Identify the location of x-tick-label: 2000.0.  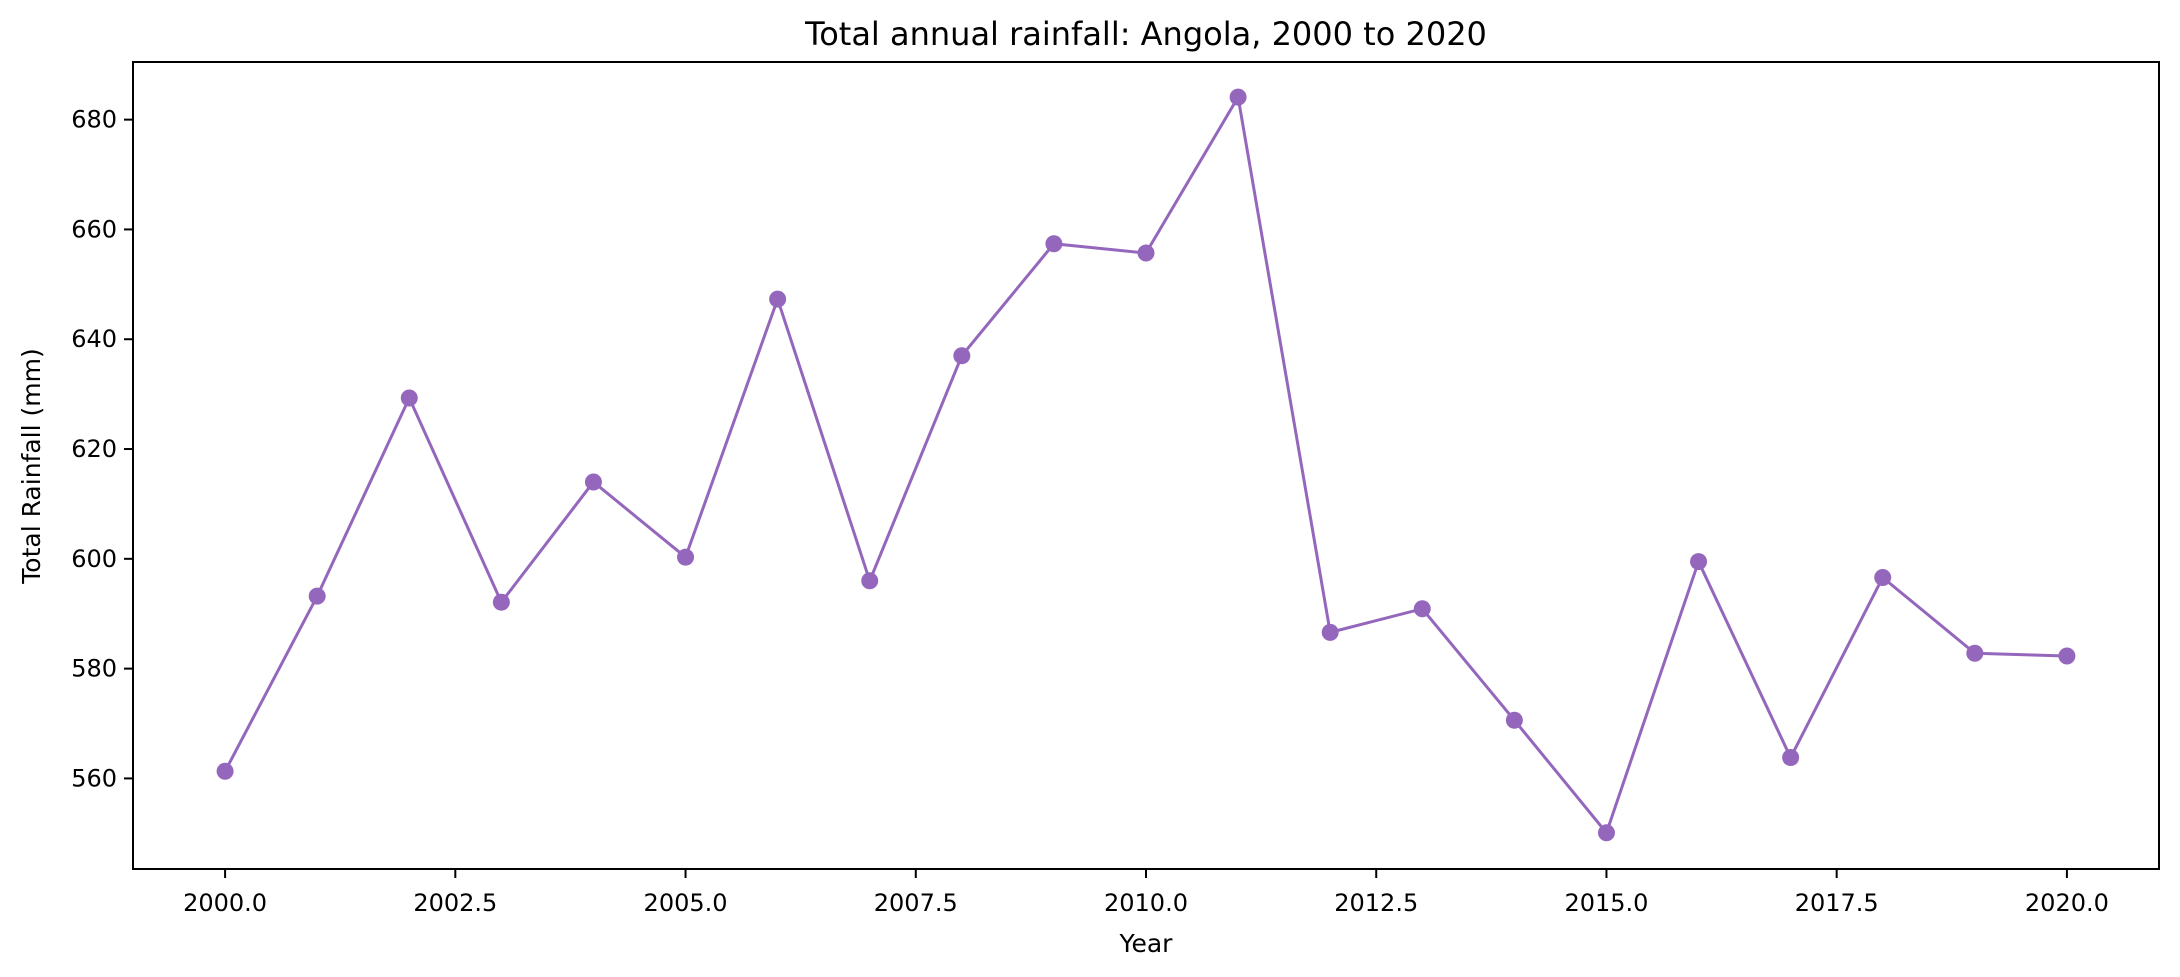
(225, 903).